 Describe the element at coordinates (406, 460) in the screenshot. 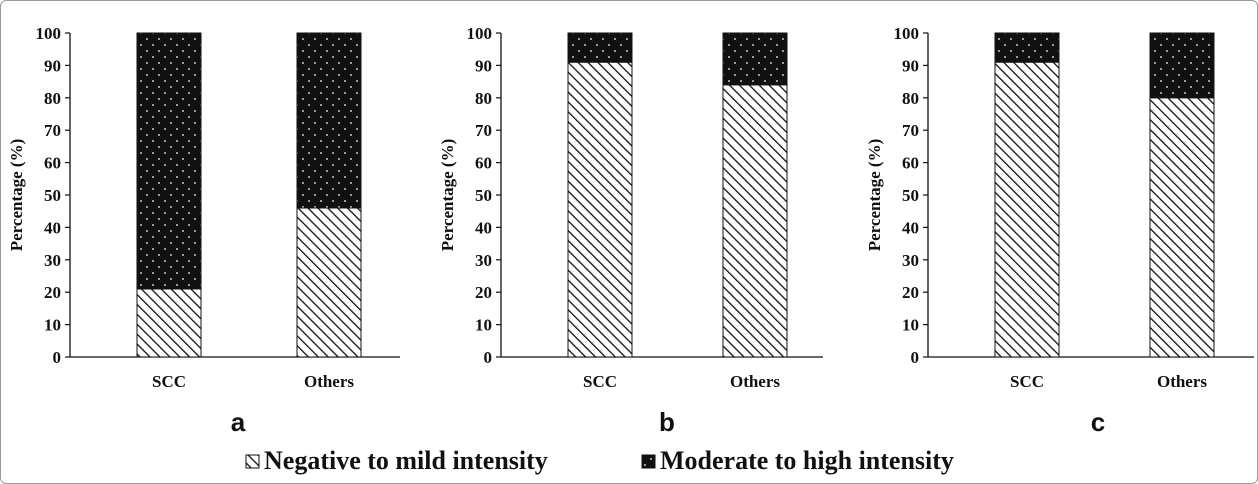

I see `legend-label-negative: Negative to mild intensity` at that location.